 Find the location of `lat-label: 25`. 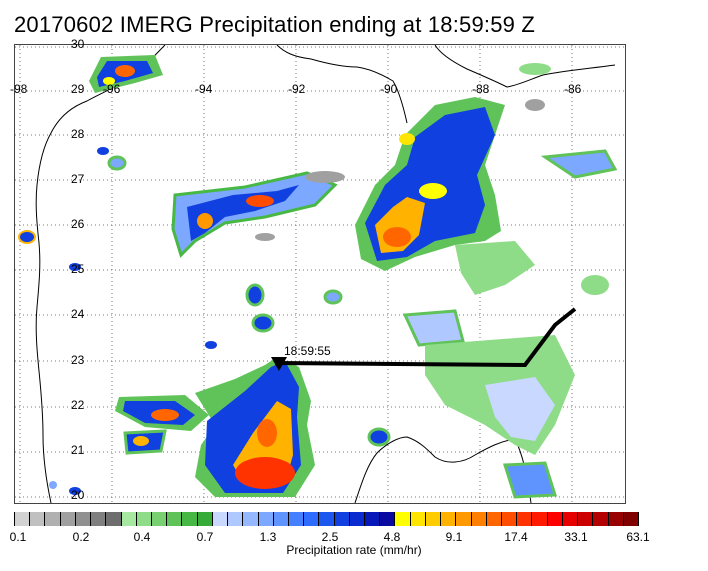

lat-label: 25 is located at coordinates (78, 269).